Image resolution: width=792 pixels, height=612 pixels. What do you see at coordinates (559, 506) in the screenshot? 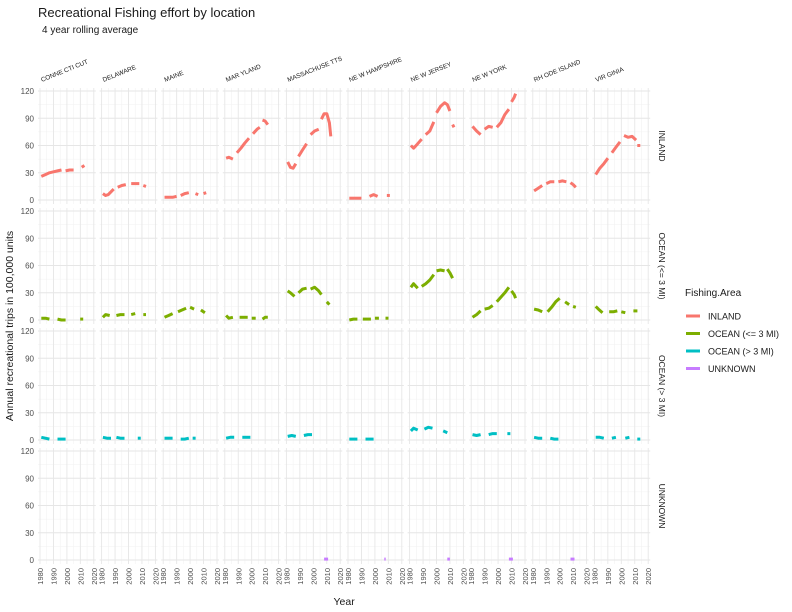
I see `panel-unknown-rhode-island` at bounding box center [559, 506].